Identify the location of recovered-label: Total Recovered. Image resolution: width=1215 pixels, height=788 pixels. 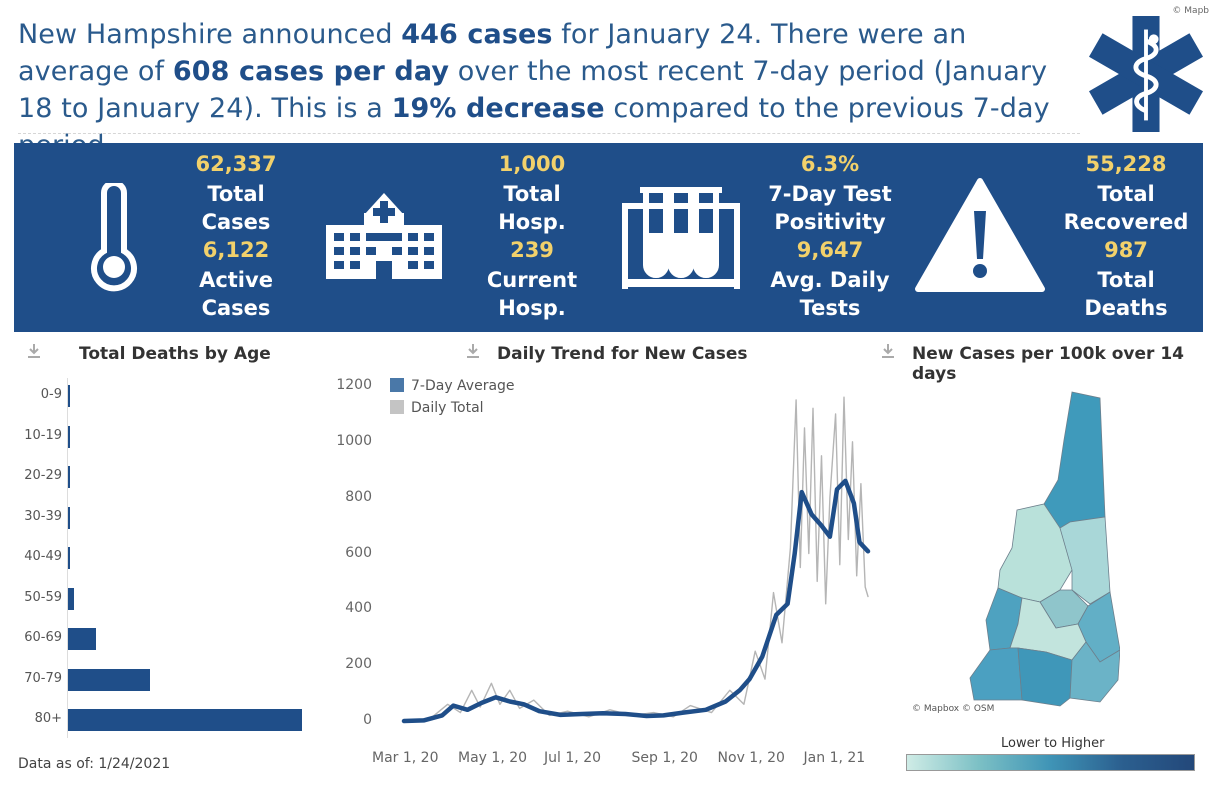
(1126, 208).